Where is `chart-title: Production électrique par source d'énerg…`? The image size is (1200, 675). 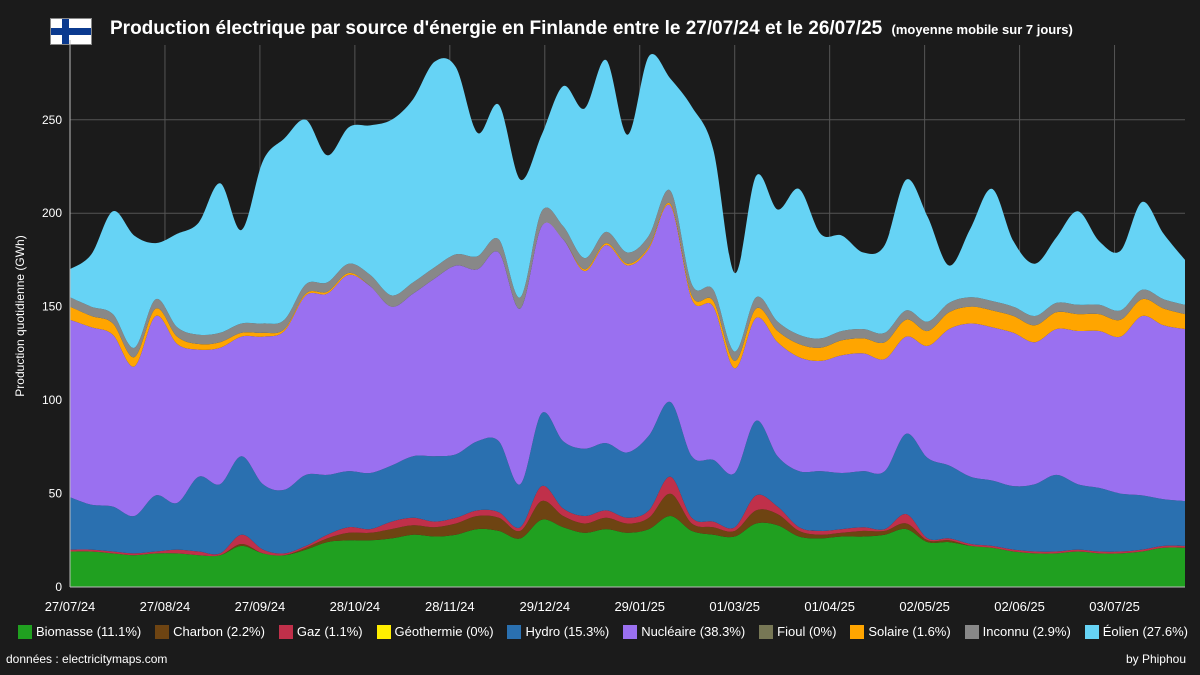 chart-title: Production électrique par source d'énerg… is located at coordinates (591, 29).